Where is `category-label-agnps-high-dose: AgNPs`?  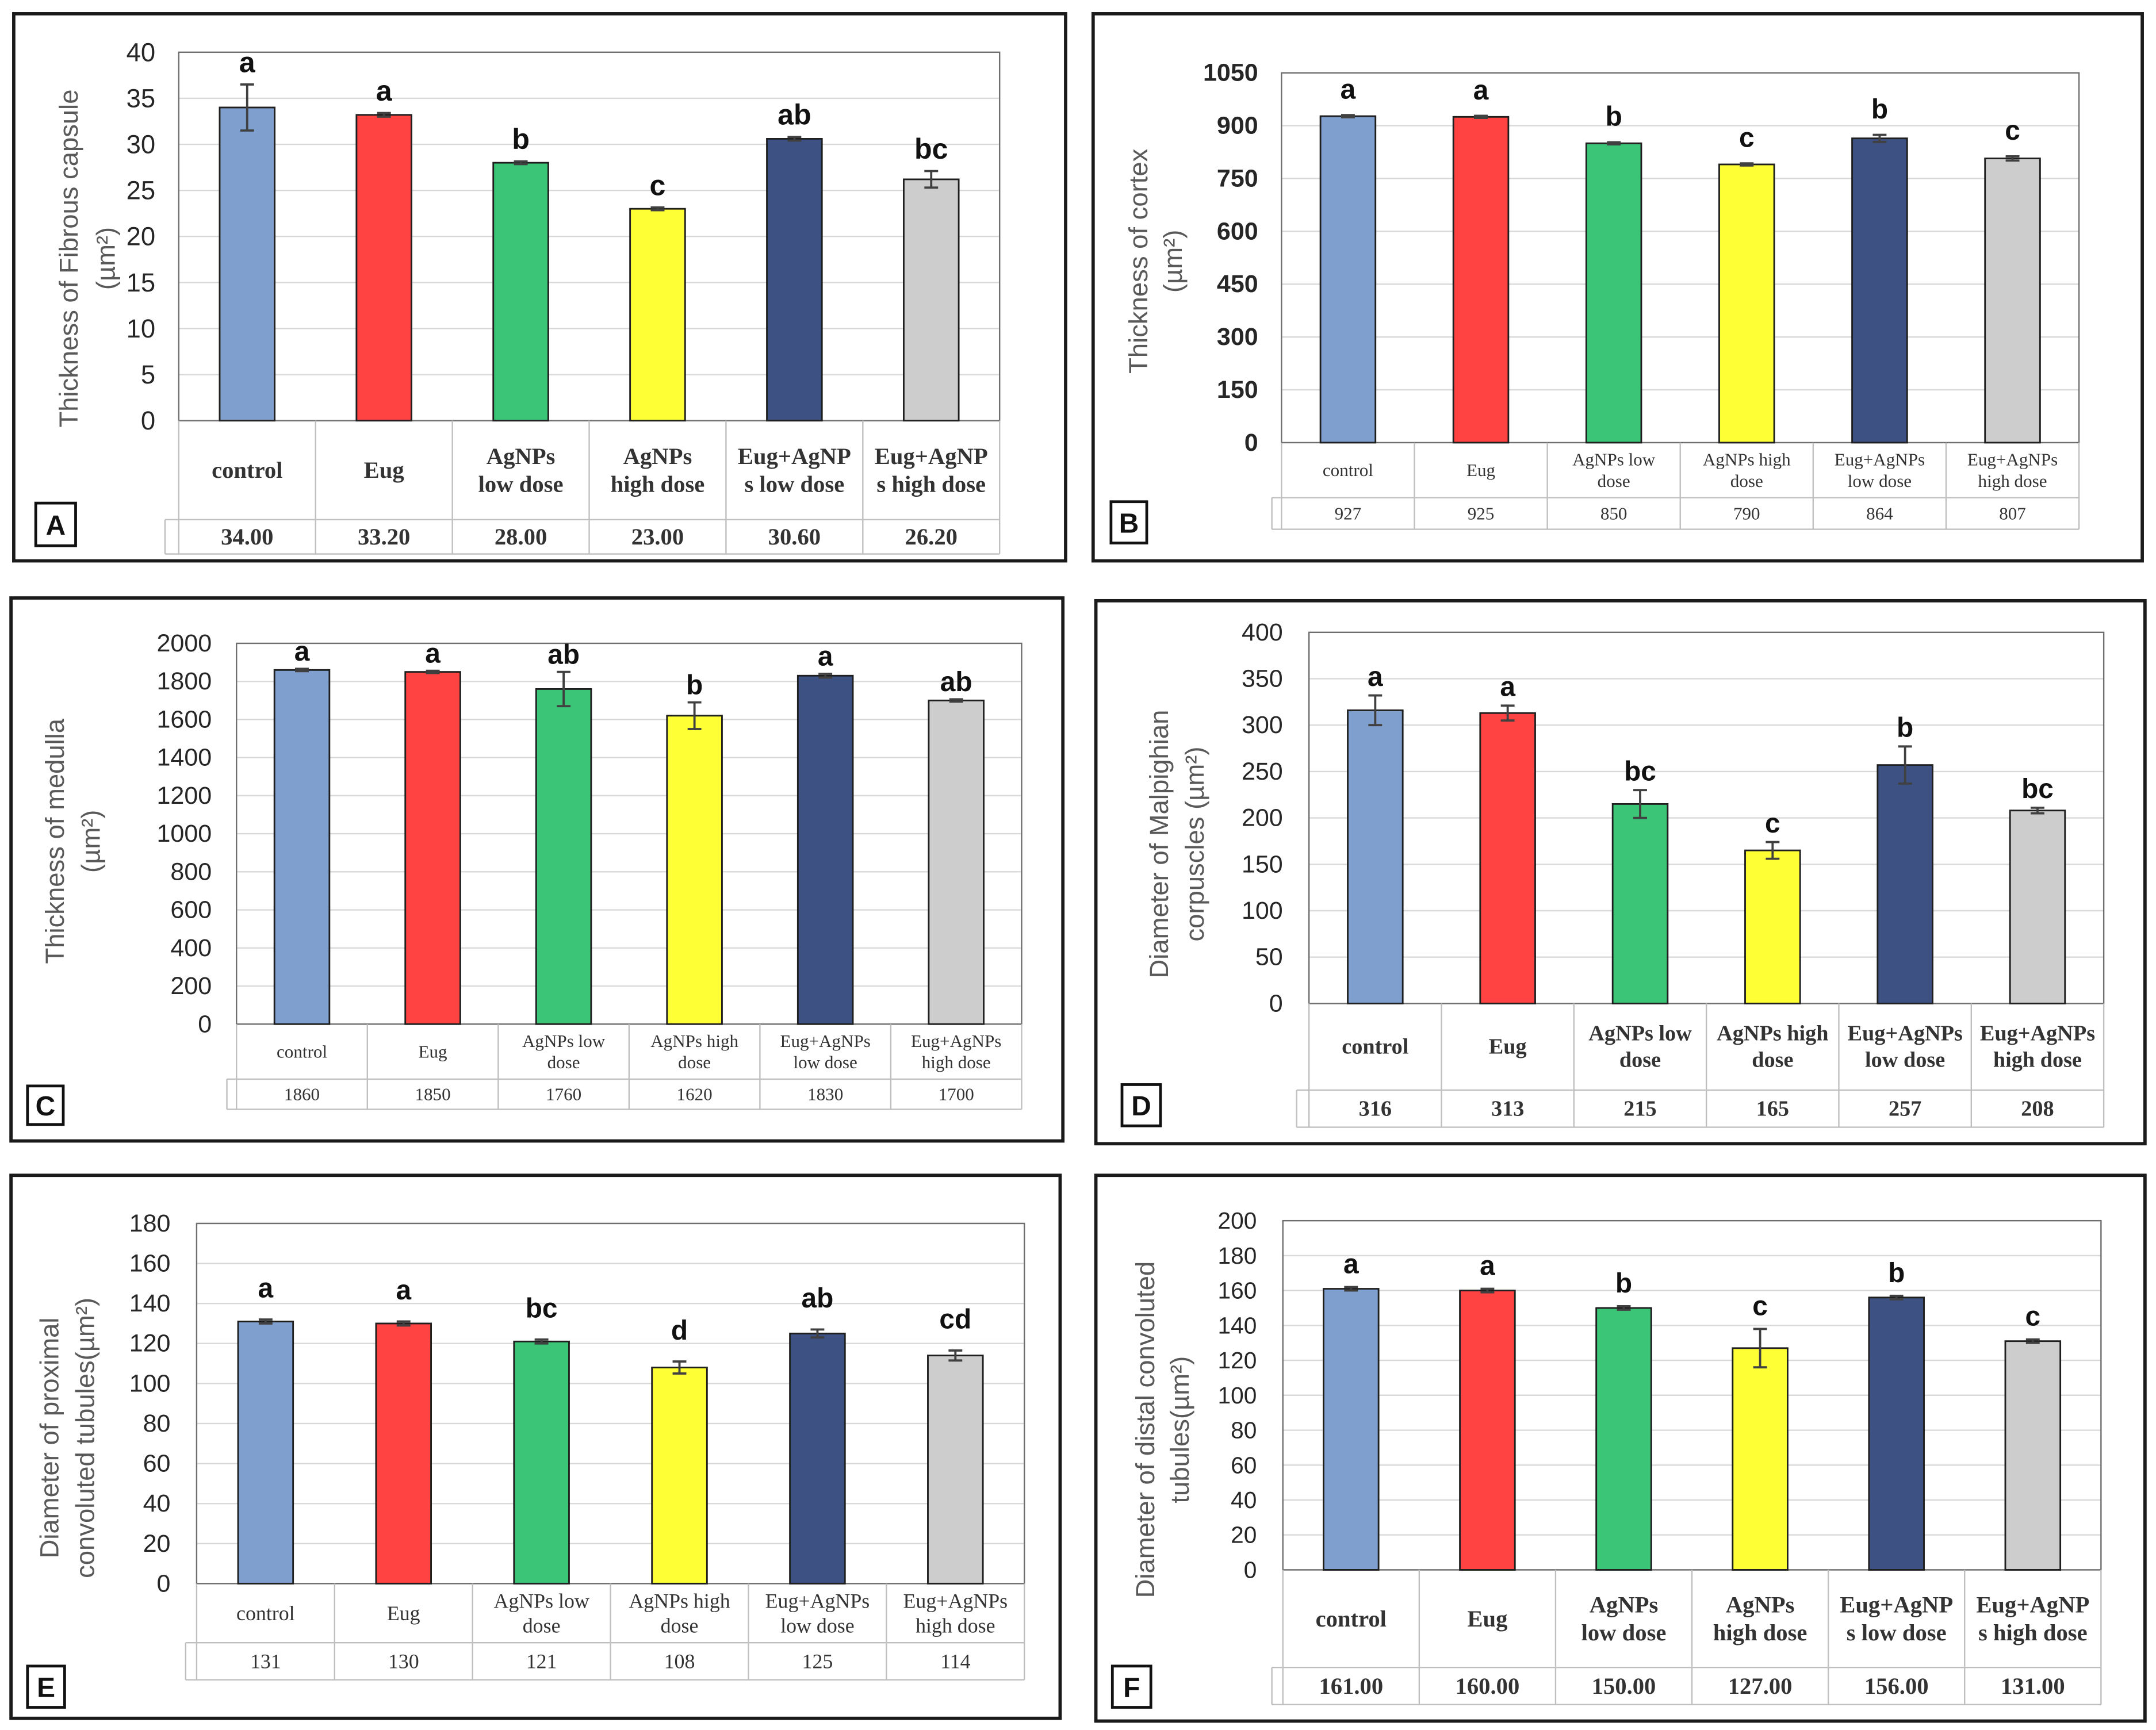
category-label-agnps-high-dose: AgNPs is located at coordinates (1761, 1604).